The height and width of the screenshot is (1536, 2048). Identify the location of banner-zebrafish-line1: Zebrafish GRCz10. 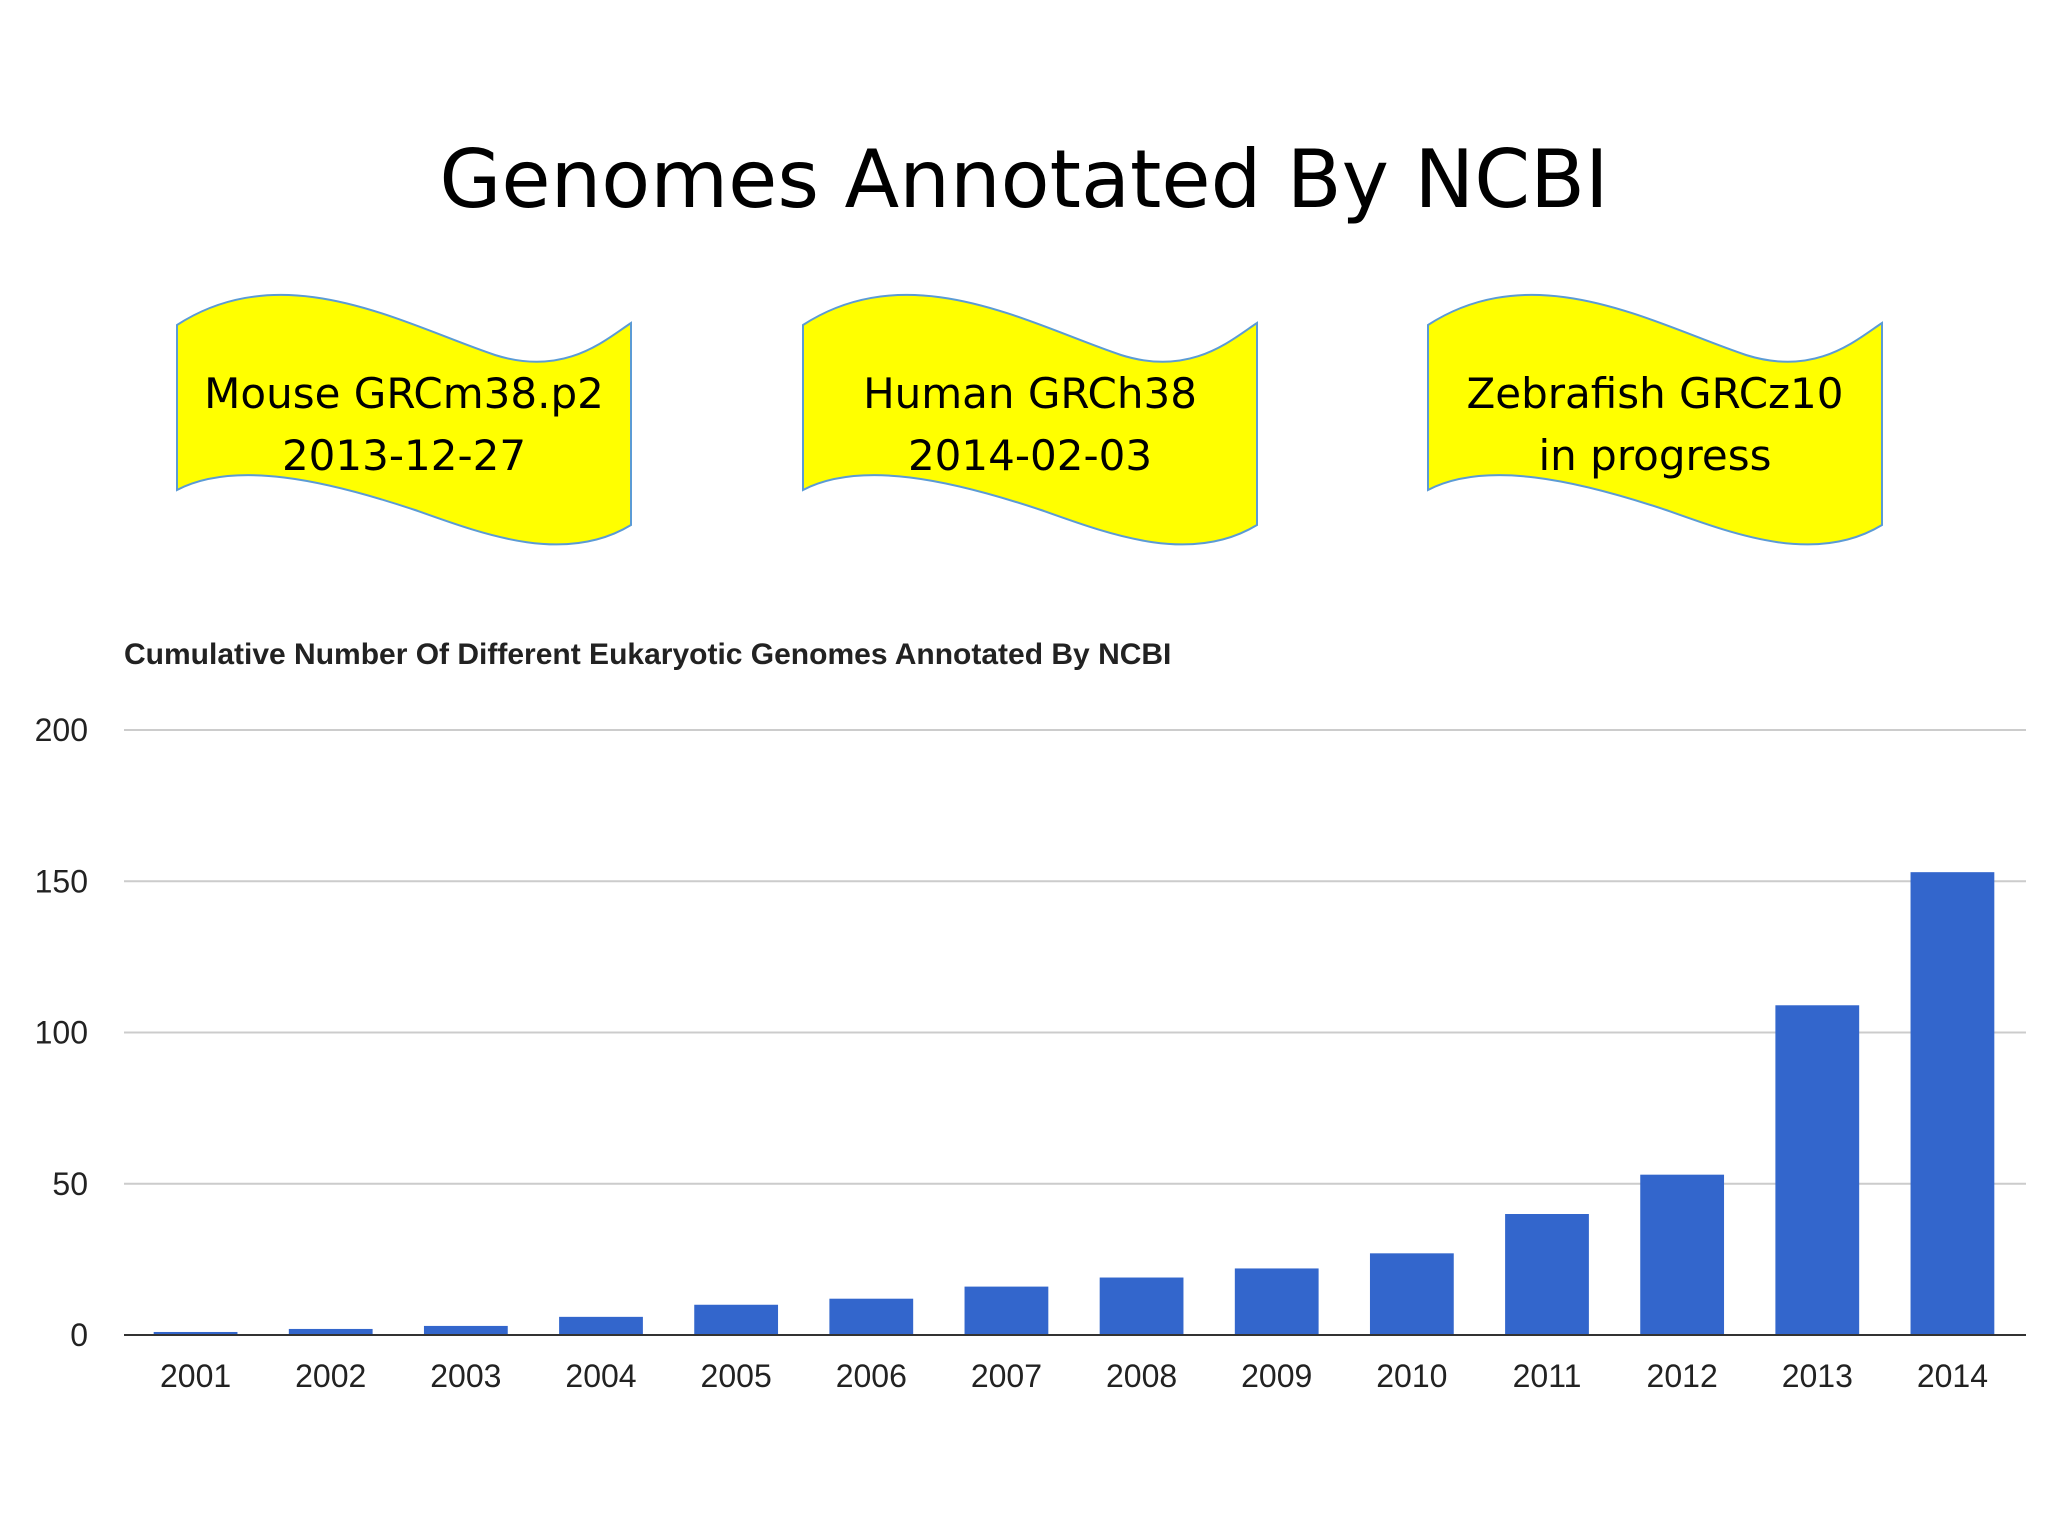
(1655, 393).